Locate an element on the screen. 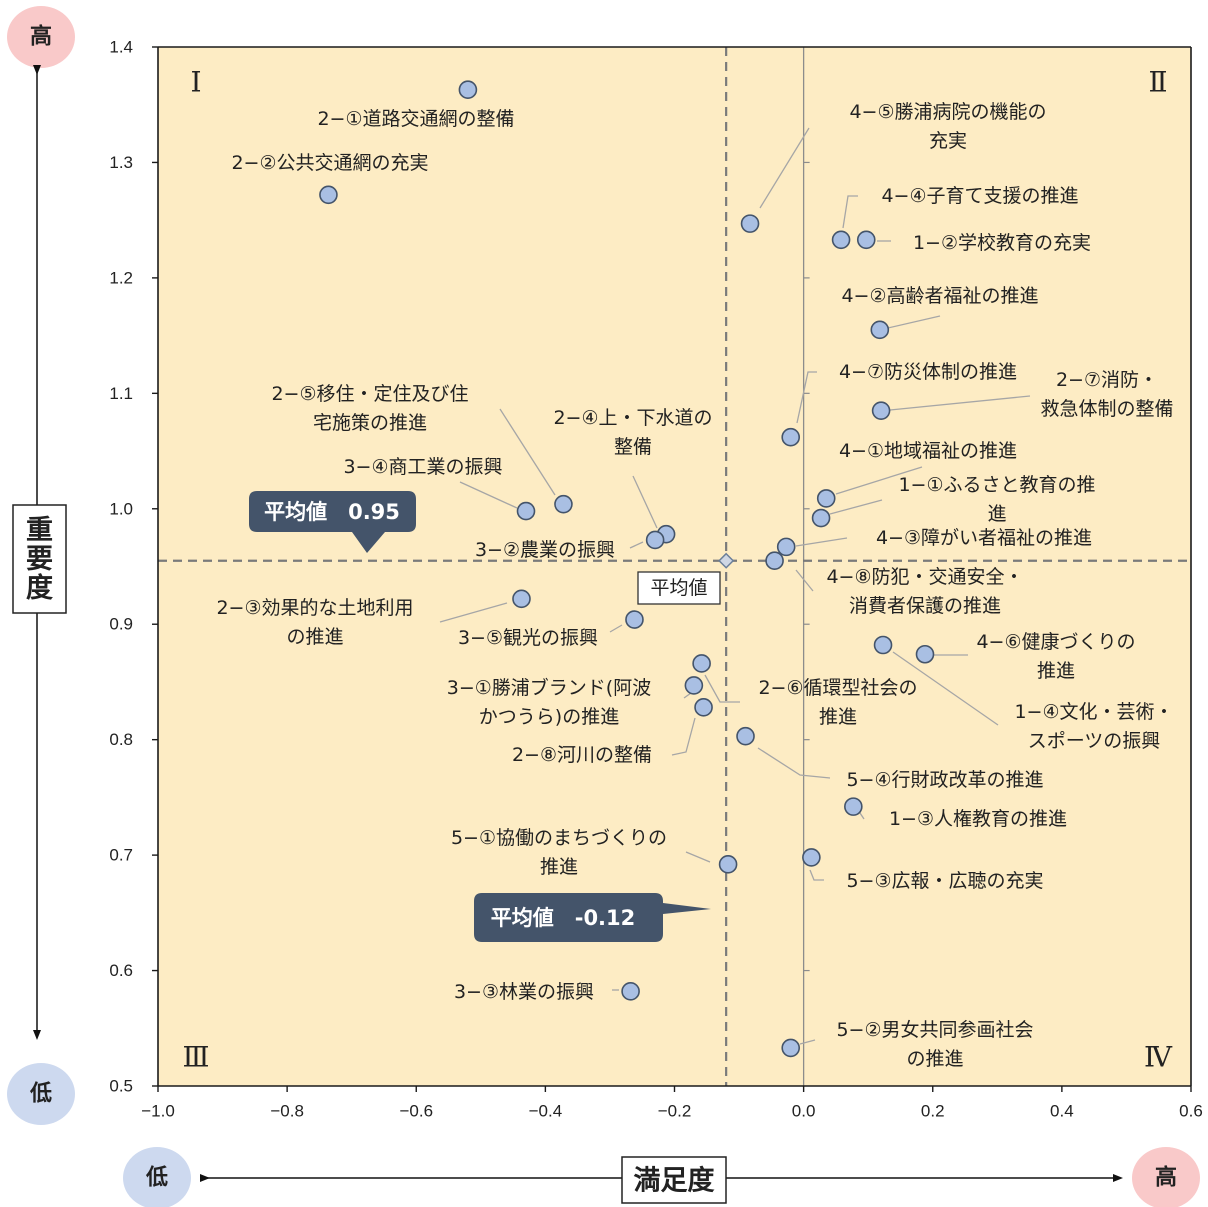 This screenshot has width=1208, height=1207. x-tick-label: 0.0 is located at coordinates (804, 1111).